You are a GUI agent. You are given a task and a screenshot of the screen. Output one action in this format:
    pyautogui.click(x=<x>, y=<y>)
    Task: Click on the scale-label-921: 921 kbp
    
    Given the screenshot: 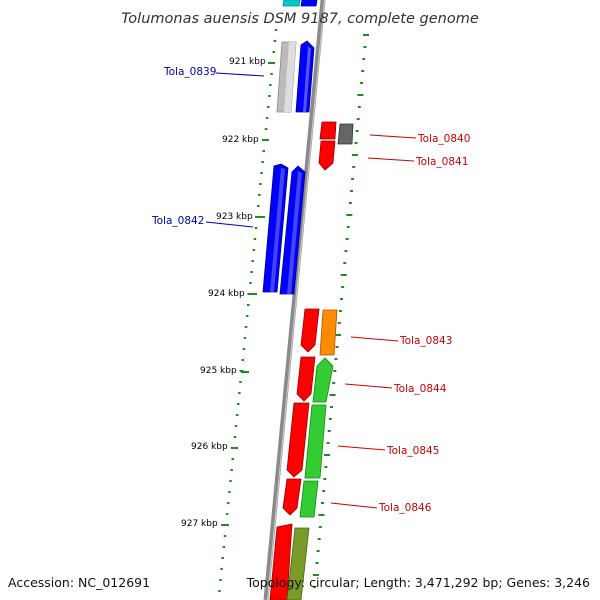 What is the action you would take?
    pyautogui.click(x=247, y=62)
    